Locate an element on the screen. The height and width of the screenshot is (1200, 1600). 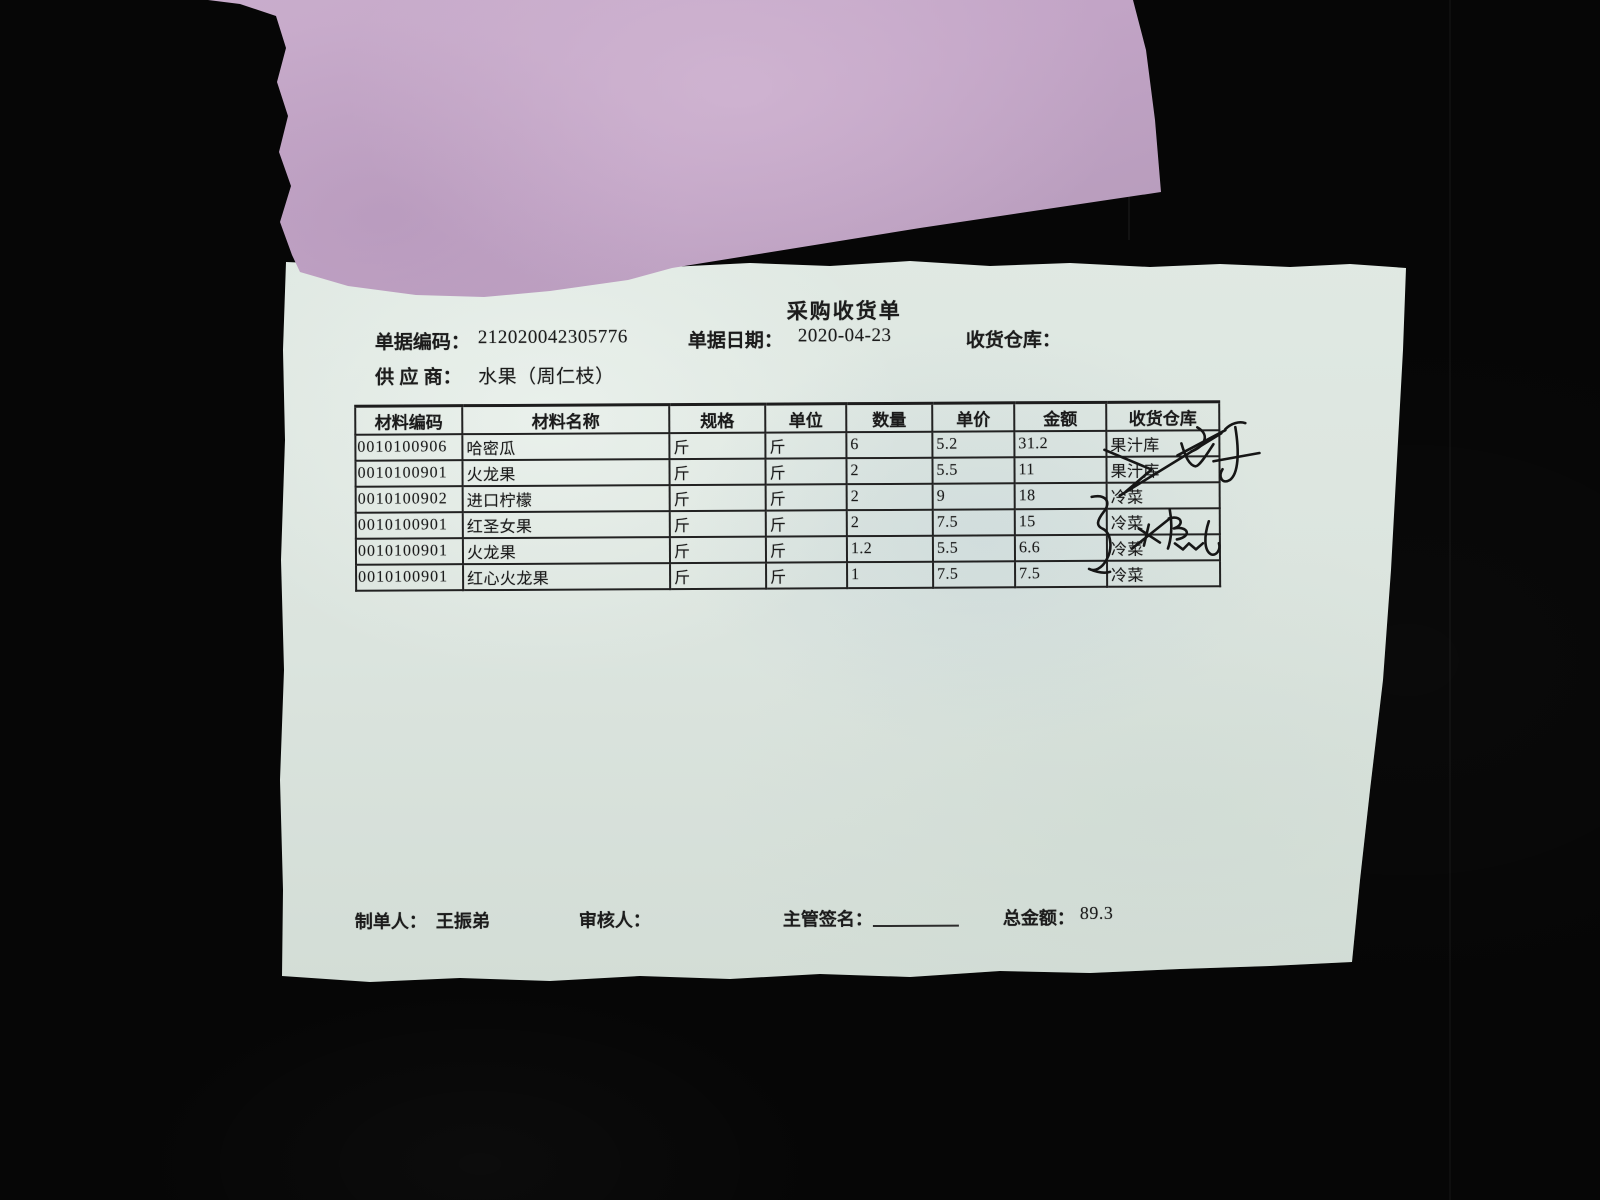
column-header: 单价 is located at coordinates (973, 417).